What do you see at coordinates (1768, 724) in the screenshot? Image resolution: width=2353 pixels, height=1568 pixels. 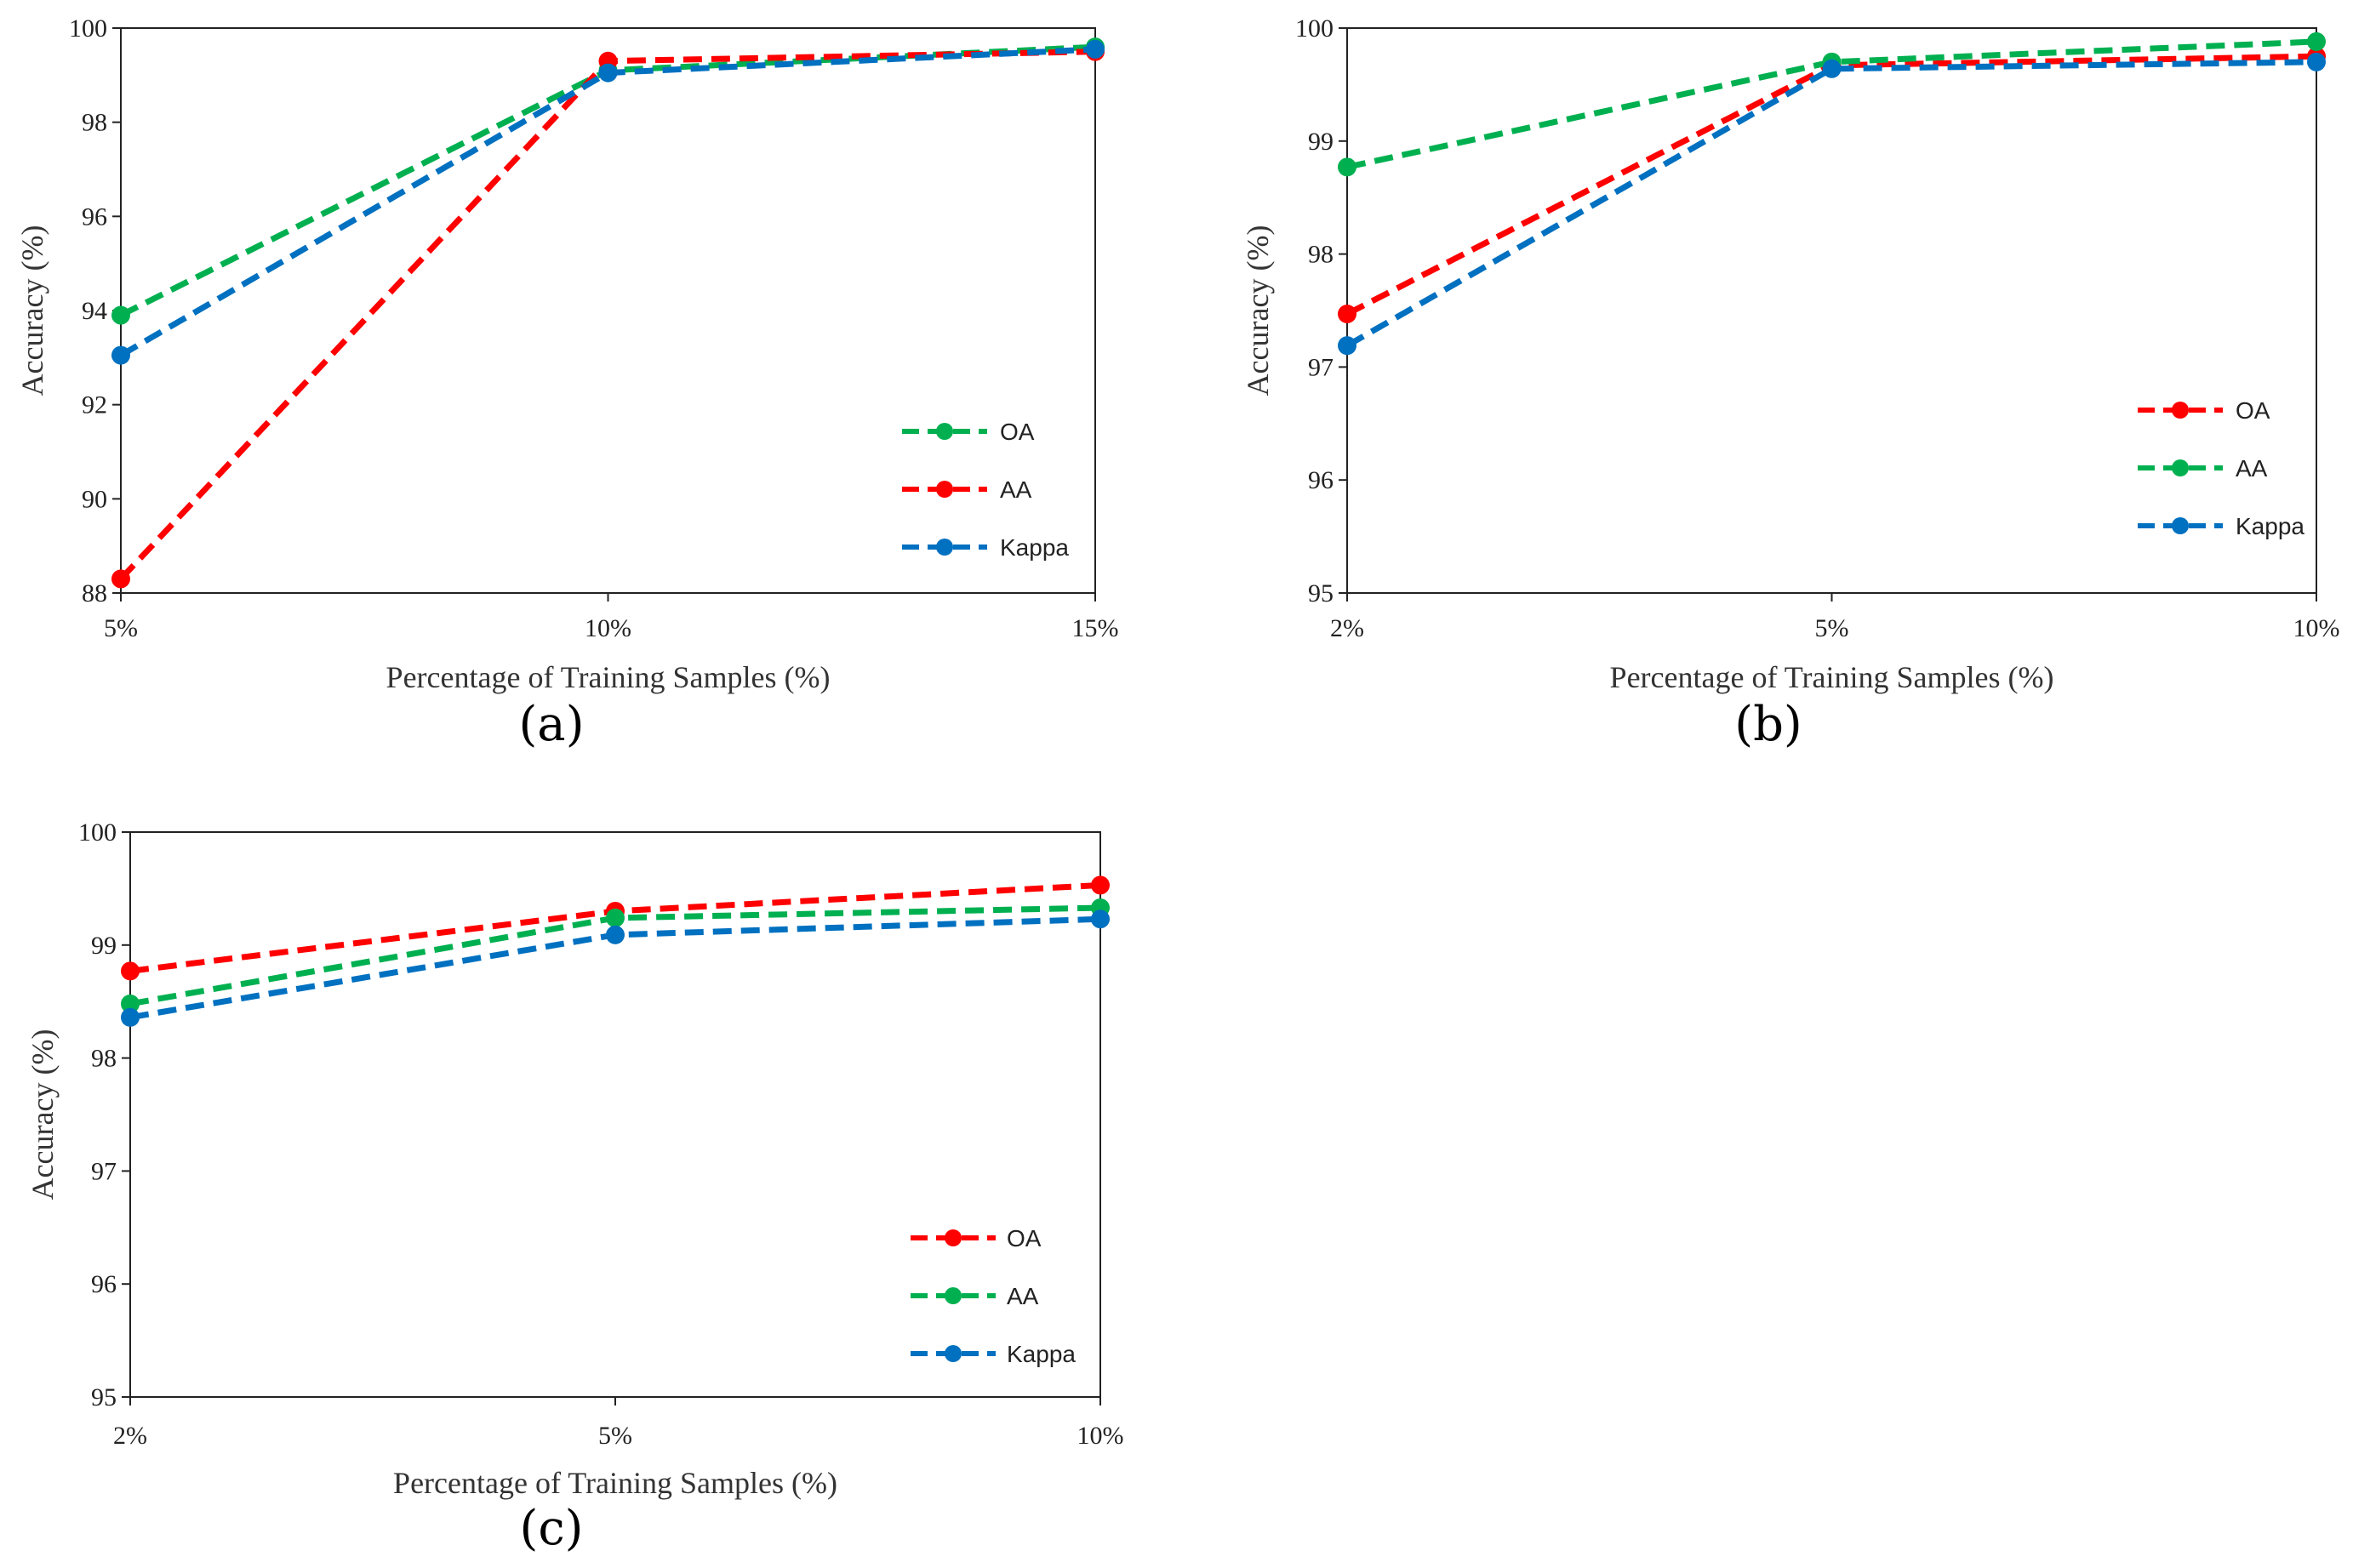 I see `panel-label: (b)` at bounding box center [1768, 724].